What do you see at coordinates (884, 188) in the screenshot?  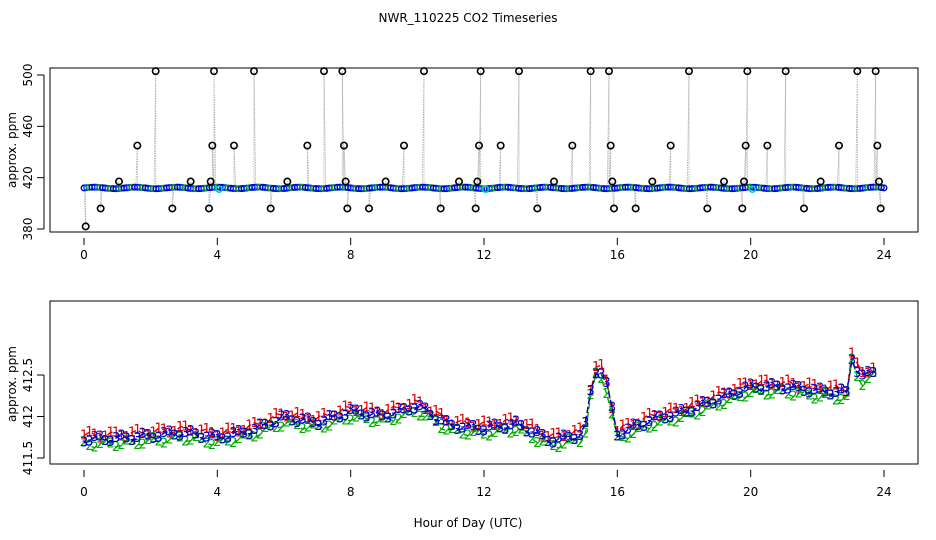 I see `top-baseline-point` at bounding box center [884, 188].